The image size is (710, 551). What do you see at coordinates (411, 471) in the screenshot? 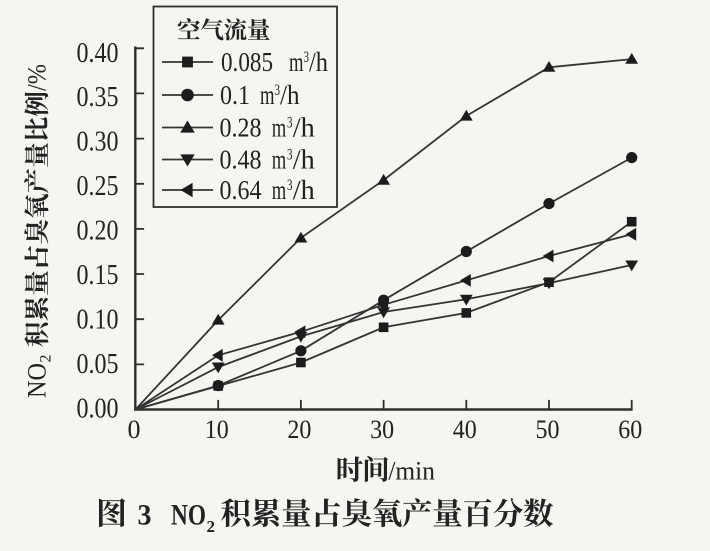
I see `svg-text: /min` at bounding box center [411, 471].